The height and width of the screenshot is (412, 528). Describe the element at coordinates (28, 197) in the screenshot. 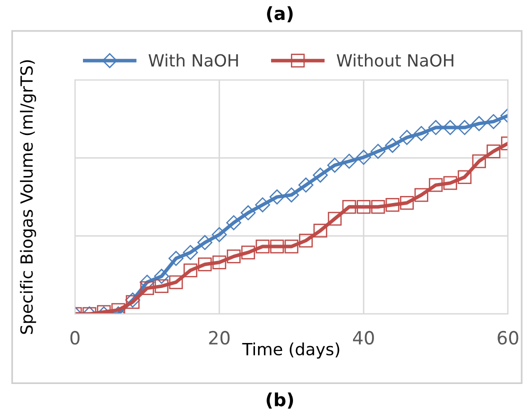

I see `y-axis-title: Specific Biogas Volume (ml/grTS)` at that location.